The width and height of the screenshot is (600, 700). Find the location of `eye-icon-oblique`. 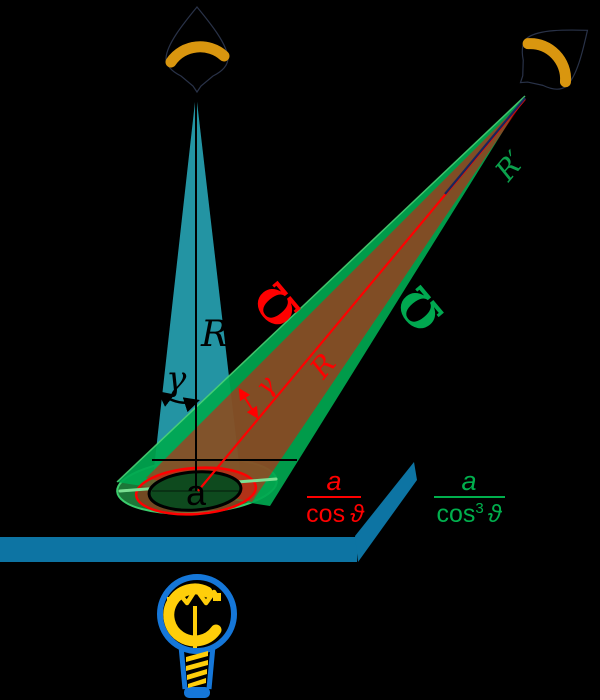

eye-icon-oblique is located at coordinates (554, 59).